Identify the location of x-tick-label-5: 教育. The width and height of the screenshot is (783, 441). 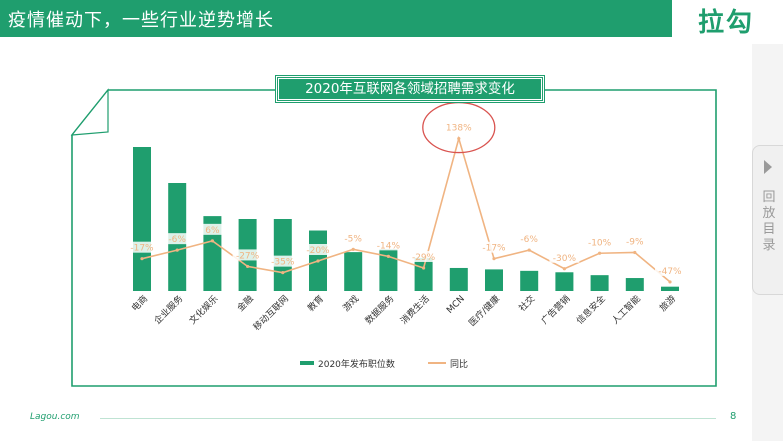
(315, 303).